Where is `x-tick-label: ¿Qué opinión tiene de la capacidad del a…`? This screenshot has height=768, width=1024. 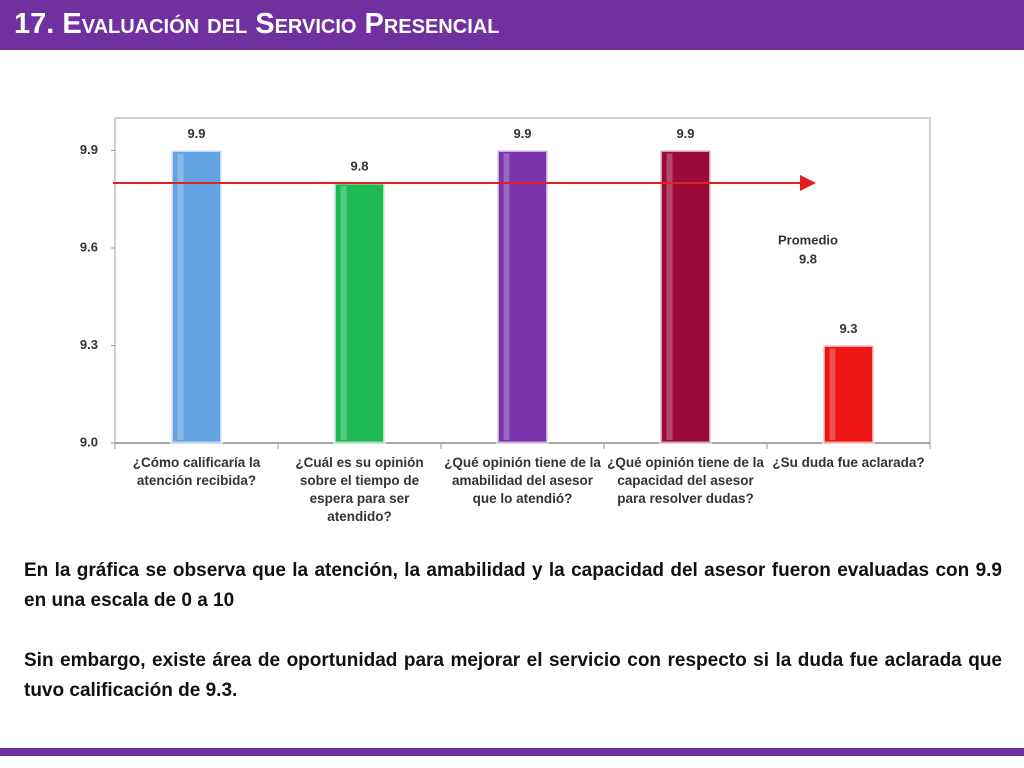 x-tick-label: ¿Qué opinión tiene de la capacidad del a… is located at coordinates (685, 480).